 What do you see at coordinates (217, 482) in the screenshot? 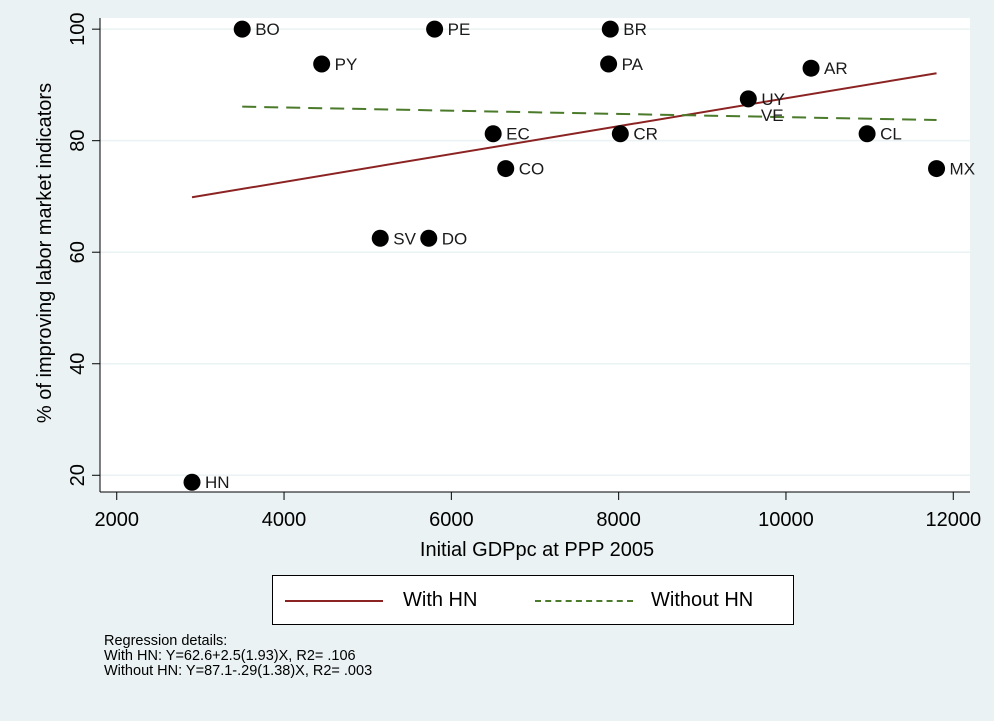
I see `point-label-hn: HN` at bounding box center [217, 482].